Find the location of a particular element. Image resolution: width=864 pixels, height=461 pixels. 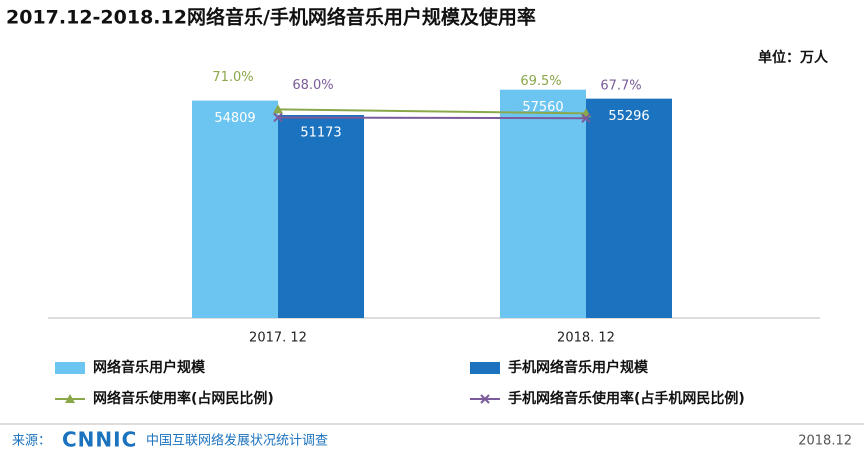

footer-logo: CNNIC is located at coordinates (99, 440).